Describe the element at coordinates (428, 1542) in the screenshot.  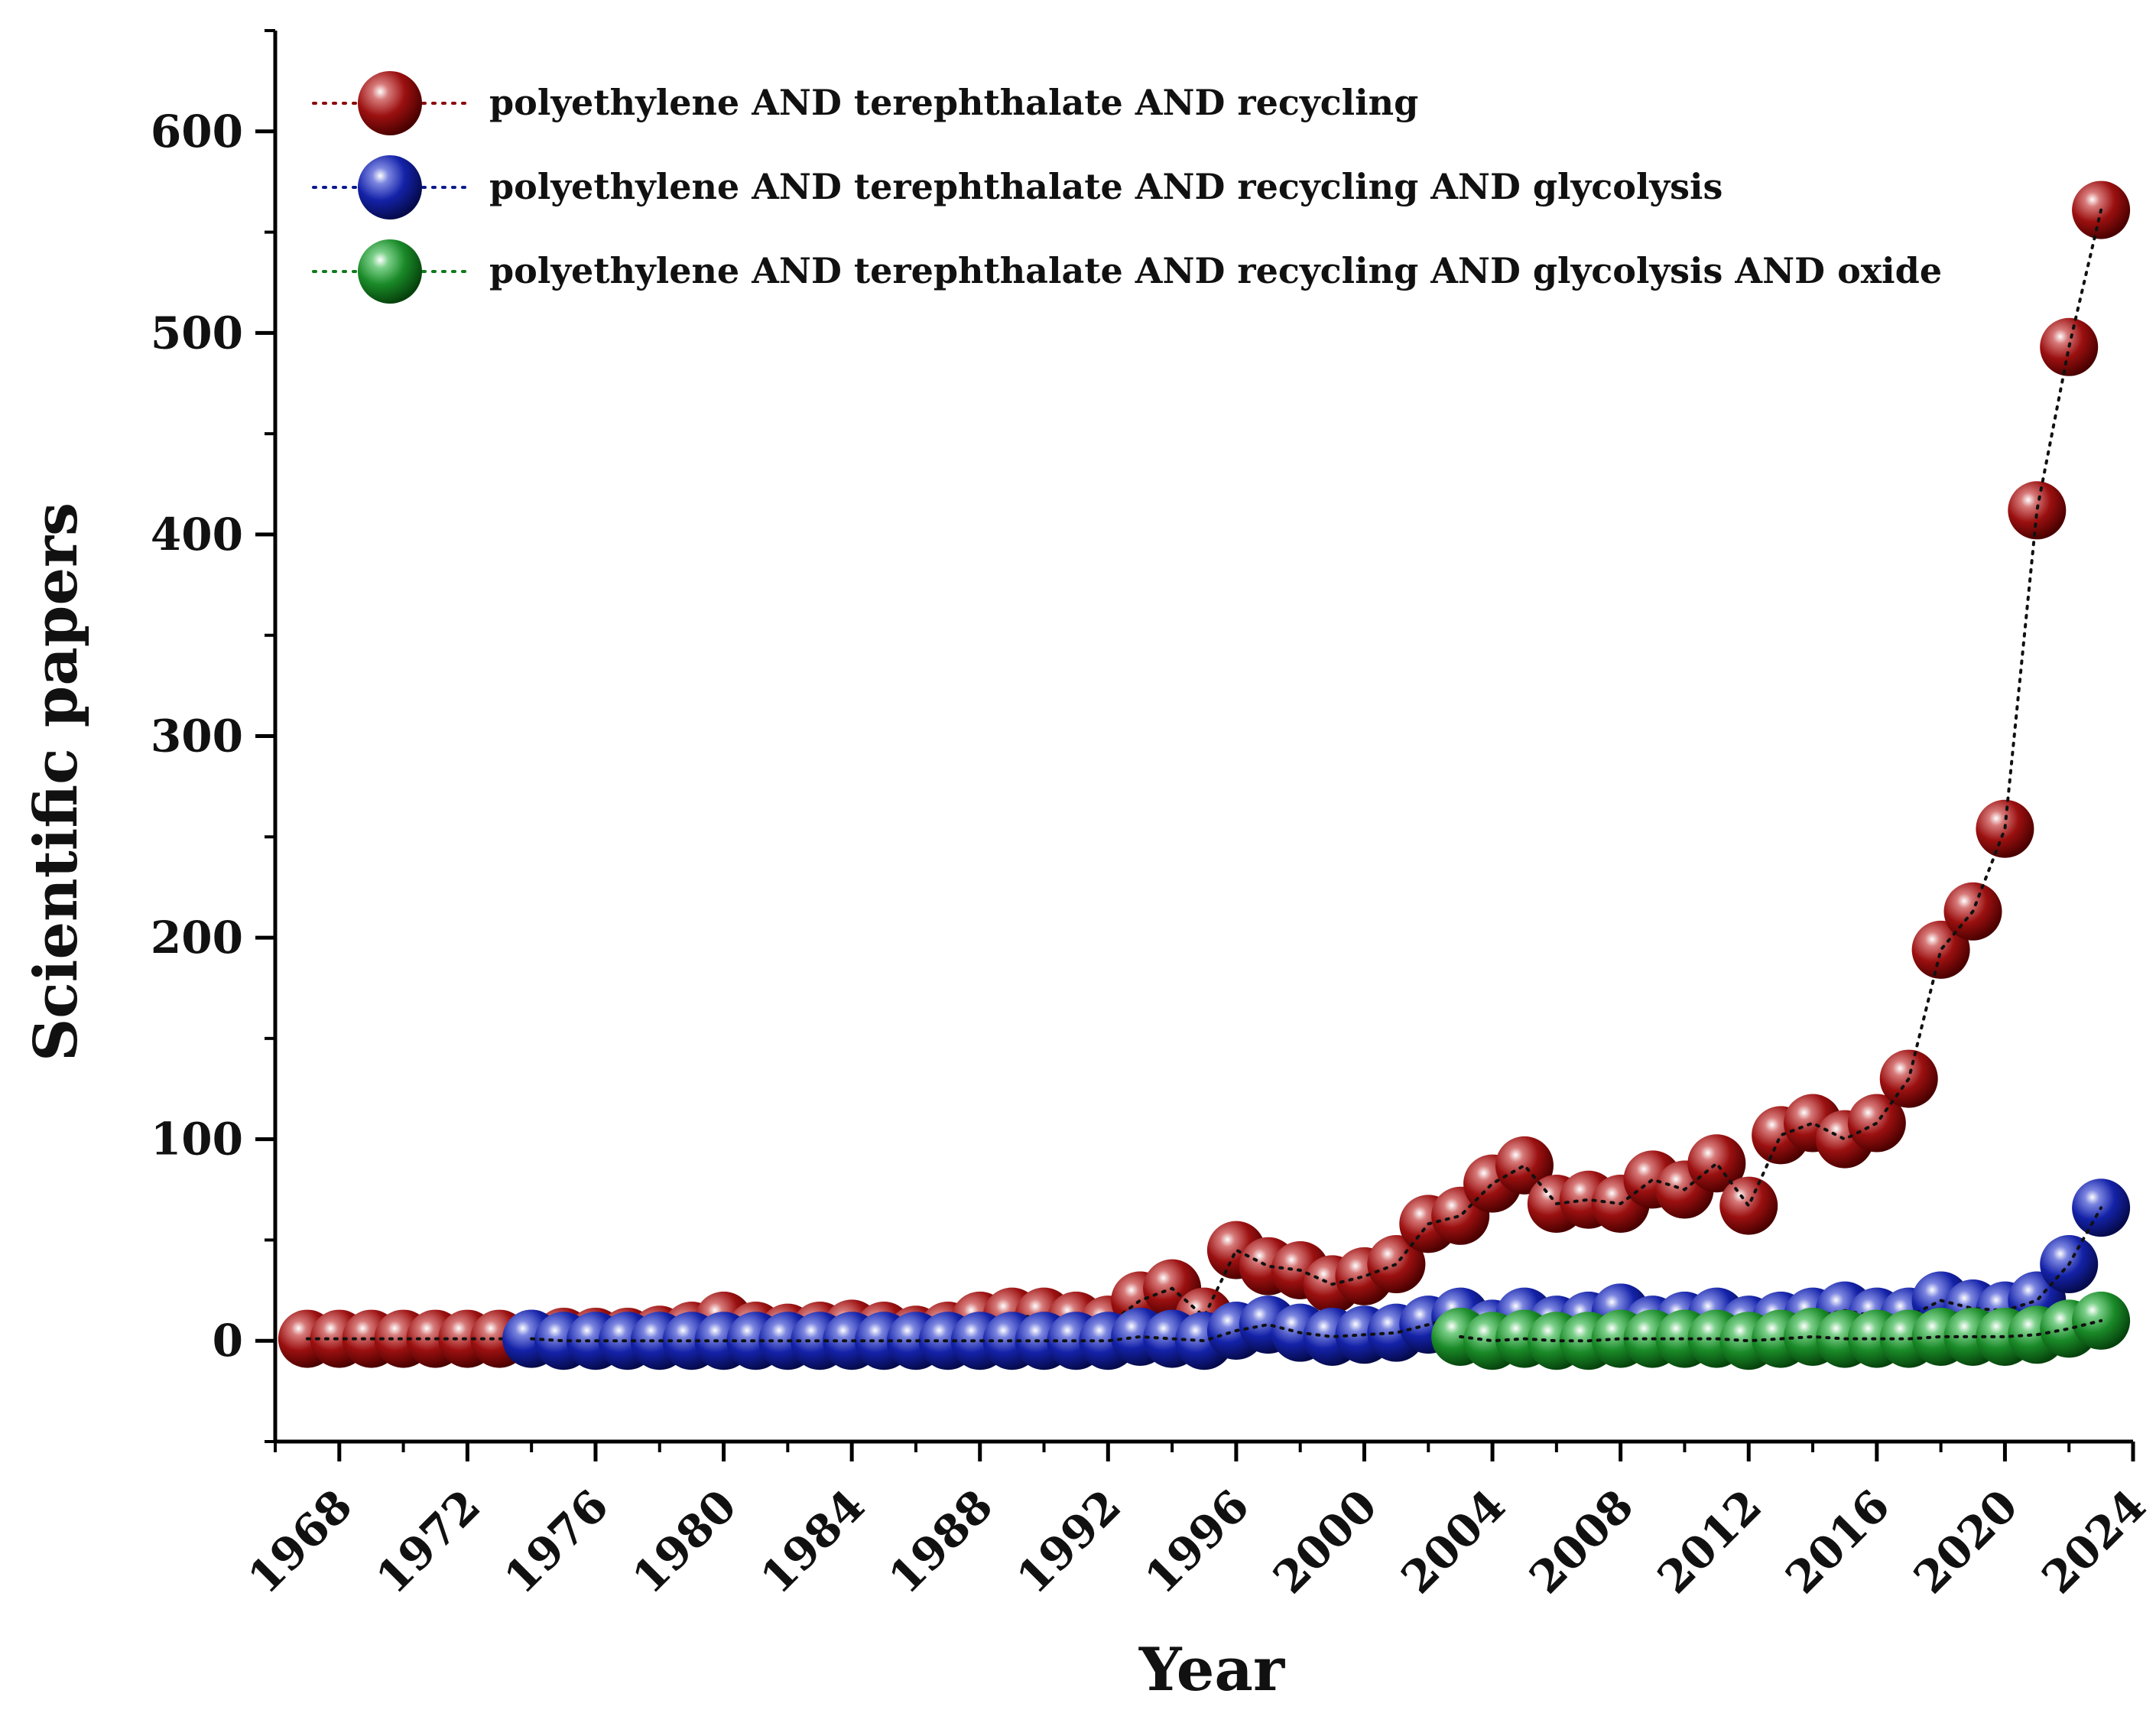
I see `x-tick-label: 1972` at that location.